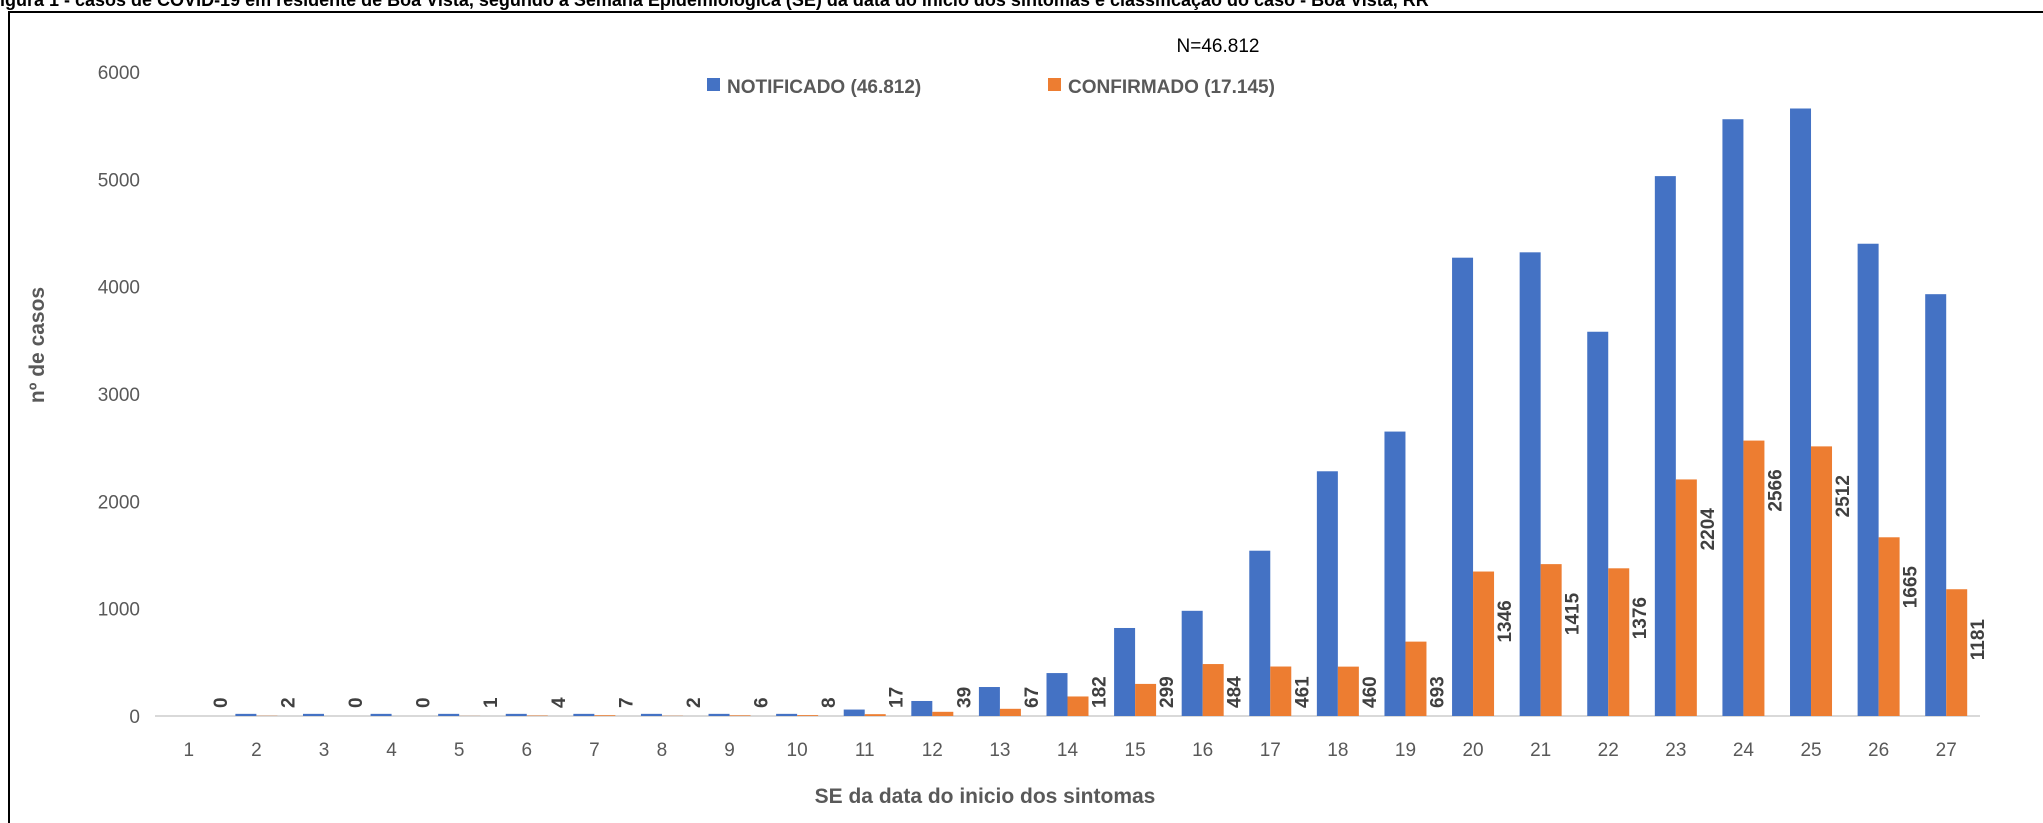 This screenshot has width=2043, height=823. What do you see at coordinates (897, 697) in the screenshot?
I see `data-label-se-11: 17` at bounding box center [897, 697].